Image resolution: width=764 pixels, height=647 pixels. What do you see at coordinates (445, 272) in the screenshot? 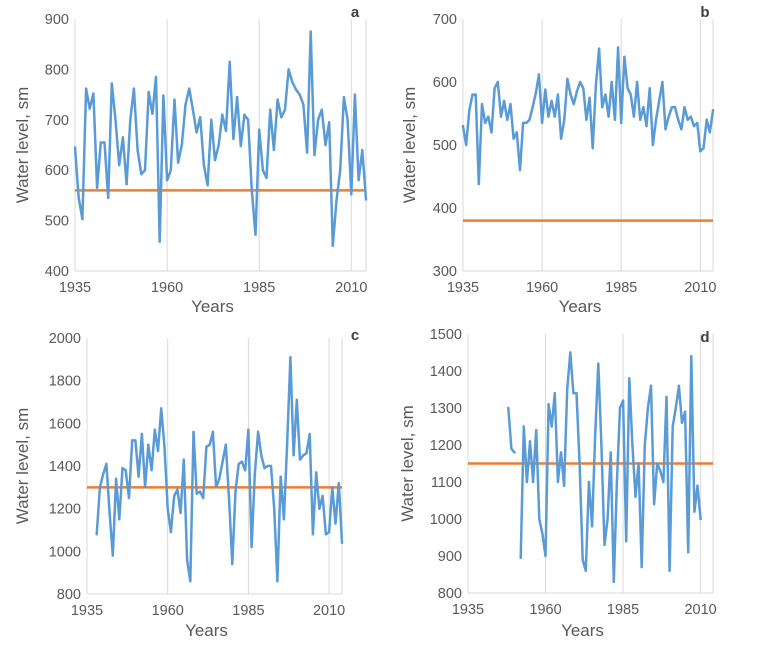
I see `y-tick-label: 300` at bounding box center [445, 272].